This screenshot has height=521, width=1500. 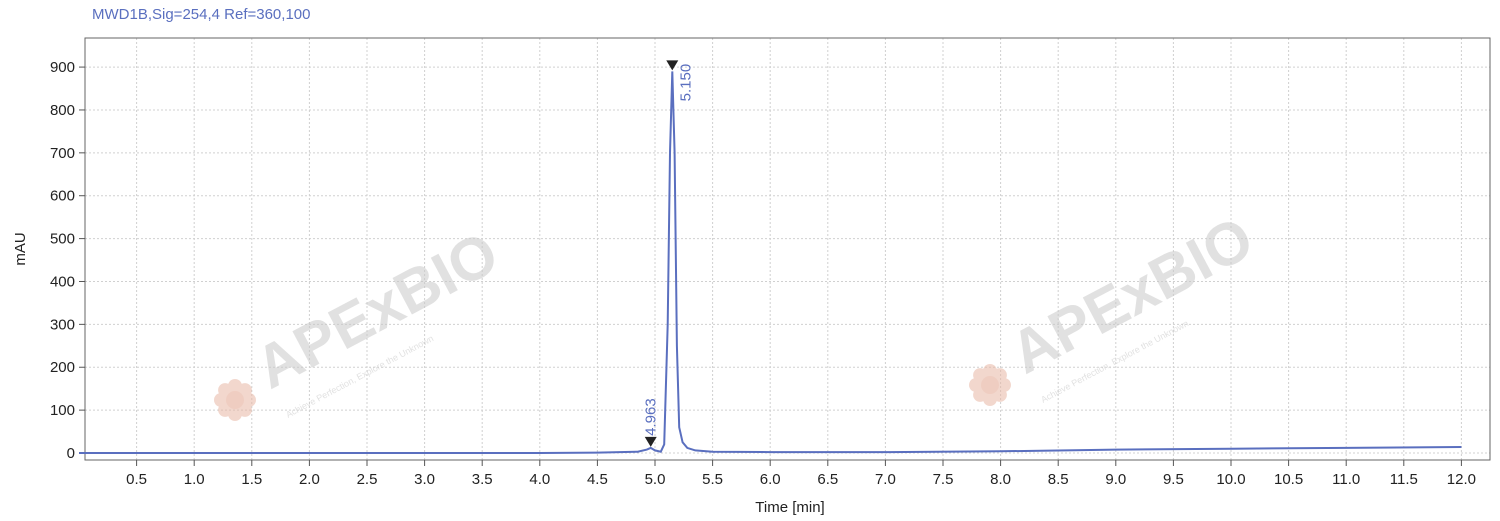 I want to click on x-tick-label: 6.5, so click(x=827, y=479).